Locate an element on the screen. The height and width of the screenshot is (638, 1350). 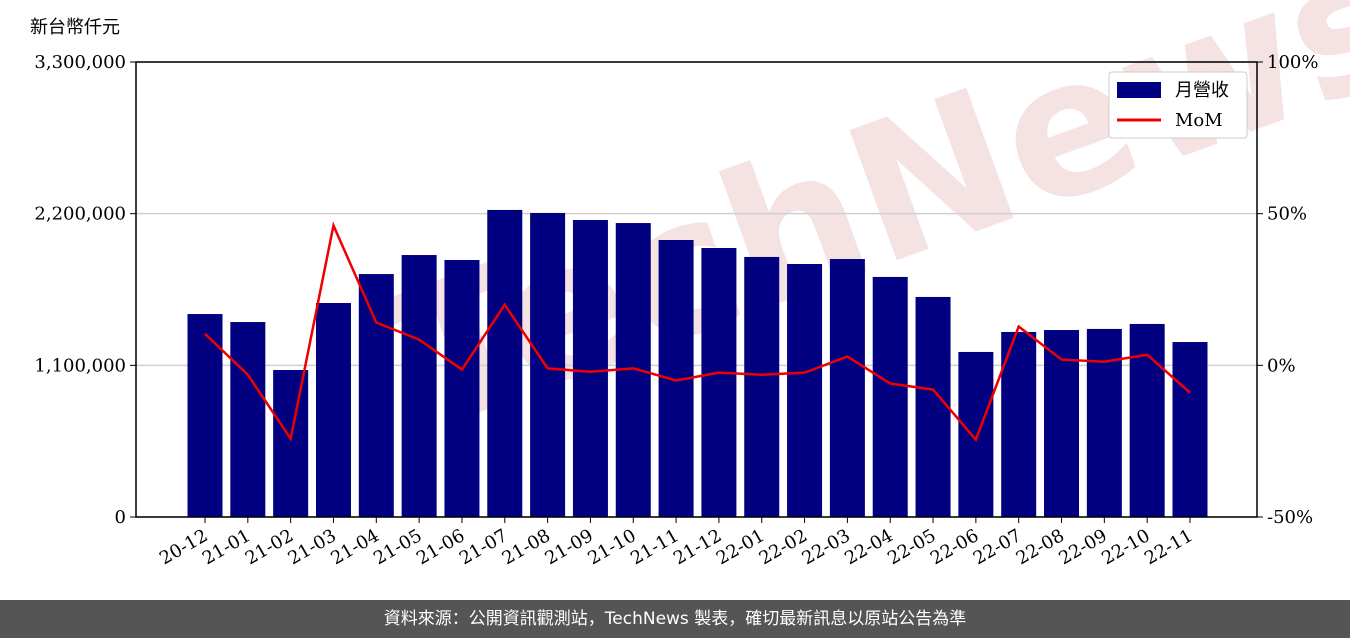
x-tick-label: 21-12 is located at coordinates (697, 547).